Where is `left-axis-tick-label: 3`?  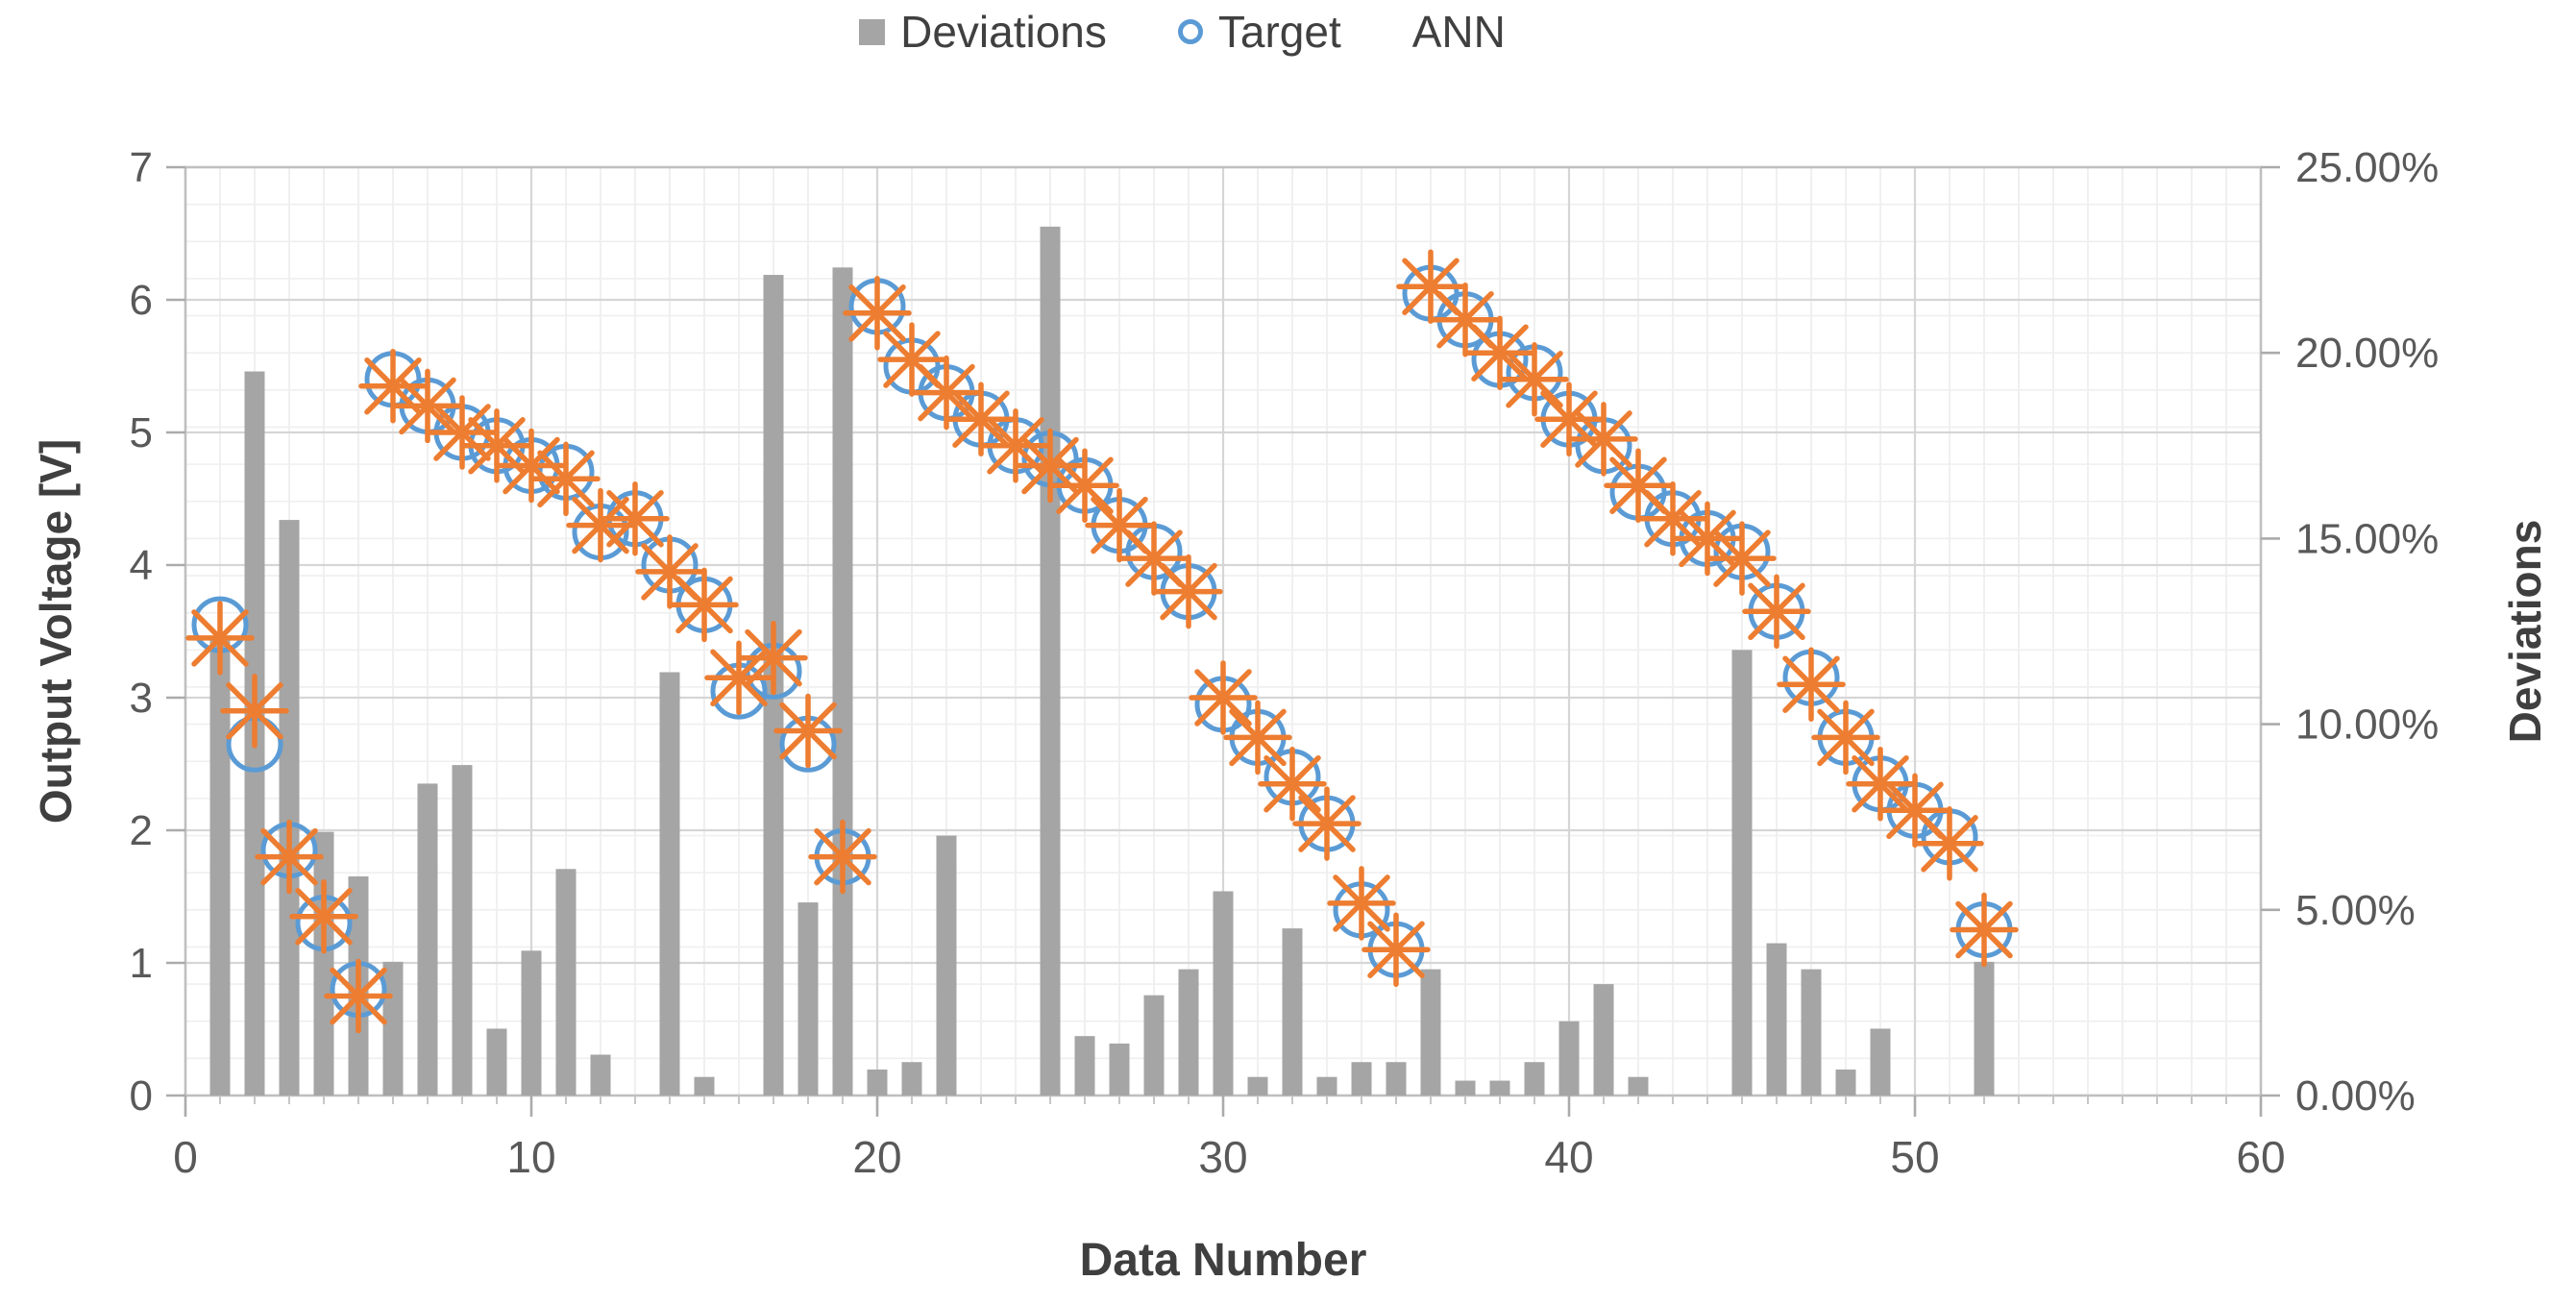 left-axis-tick-label: 3 is located at coordinates (141, 698).